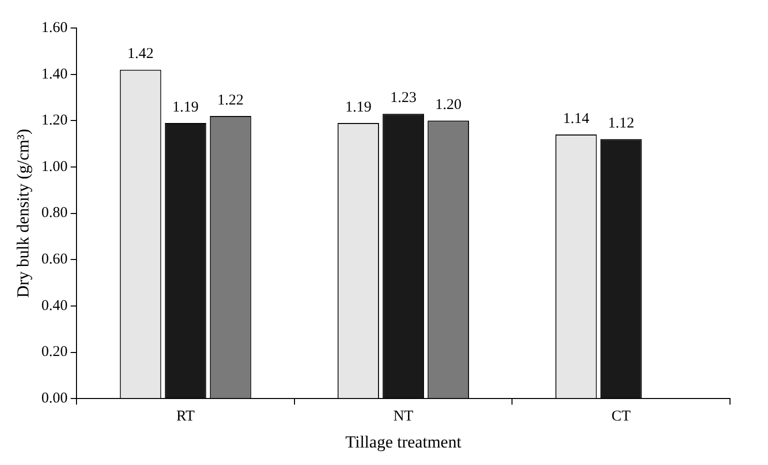 Image resolution: width=768 pixels, height=465 pixels. What do you see at coordinates (621, 416) in the screenshot?
I see `x-tick-label: CT` at bounding box center [621, 416].